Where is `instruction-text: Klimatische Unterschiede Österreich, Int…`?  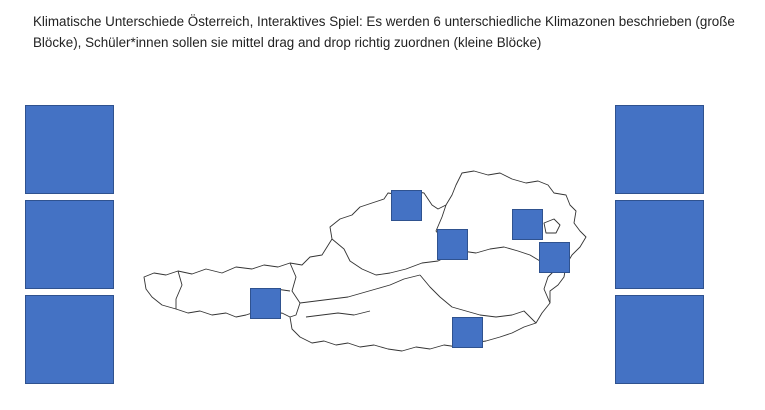 instruction-text: Klimatische Unterschiede Österreich, Int… is located at coordinates (384, 32).